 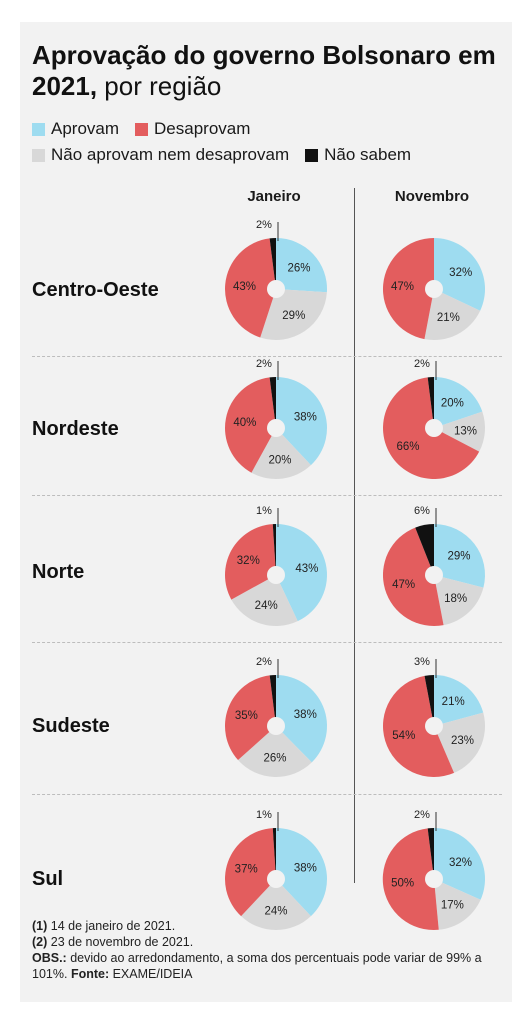 What do you see at coordinates (120, 942) in the screenshot?
I see `note-2-text: 23 de novembro de 2021.` at bounding box center [120, 942].